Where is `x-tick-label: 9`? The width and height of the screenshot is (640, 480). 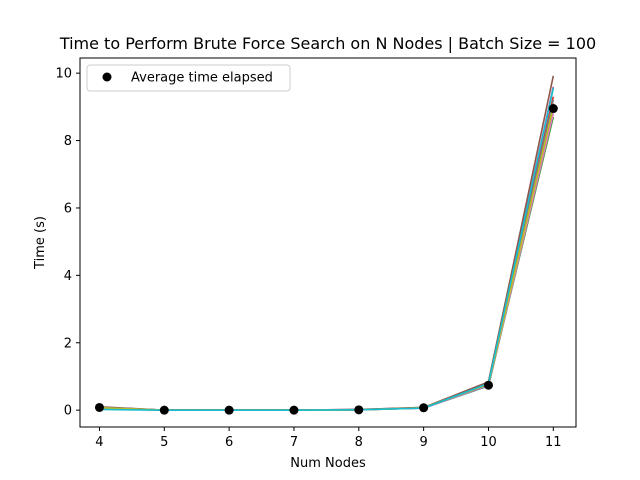
x-tick-label: 9 is located at coordinates (423, 442).